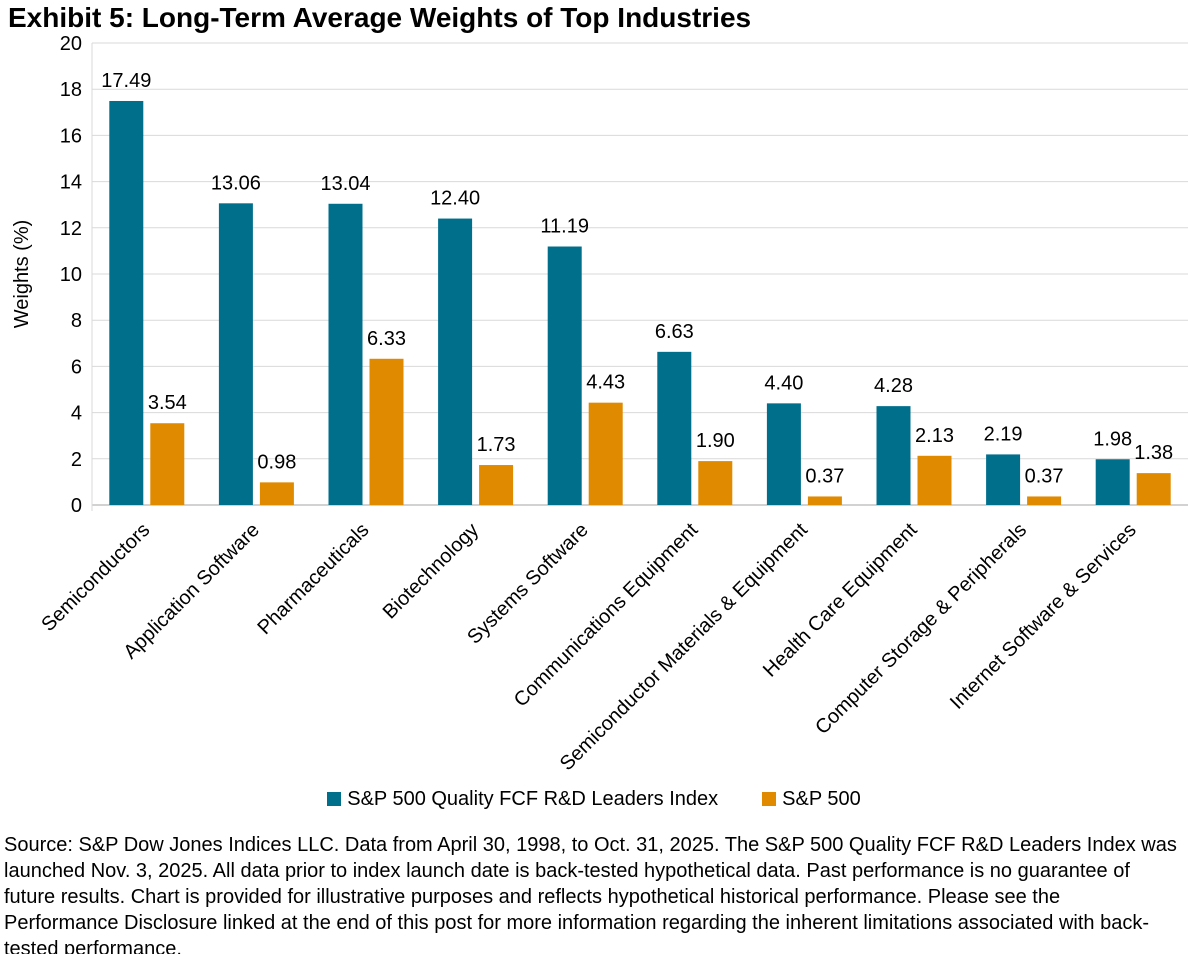 The image size is (1188, 954). I want to click on bar-value-label: 4.43, so click(605, 383).